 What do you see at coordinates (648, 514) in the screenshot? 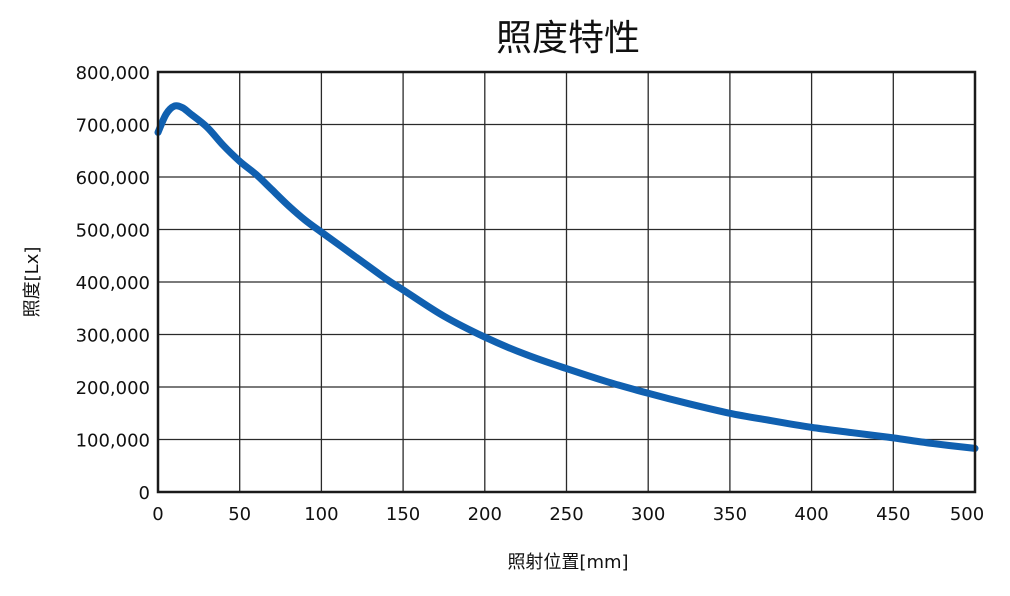
I see `x-tick-label: 300` at bounding box center [648, 514].